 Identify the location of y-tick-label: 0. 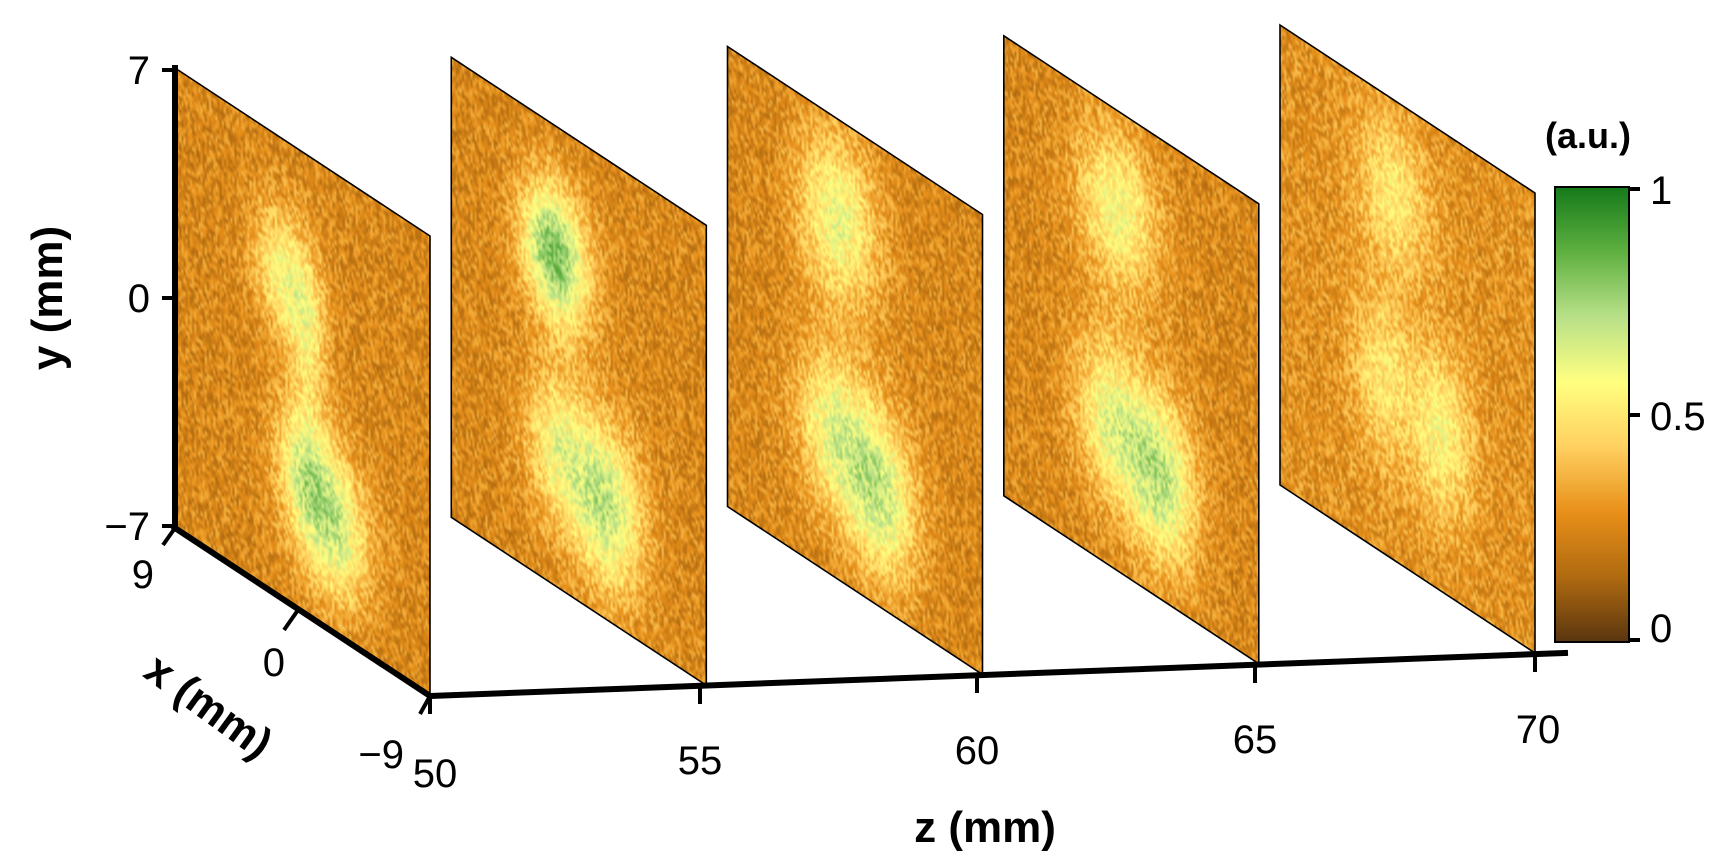
(139, 299).